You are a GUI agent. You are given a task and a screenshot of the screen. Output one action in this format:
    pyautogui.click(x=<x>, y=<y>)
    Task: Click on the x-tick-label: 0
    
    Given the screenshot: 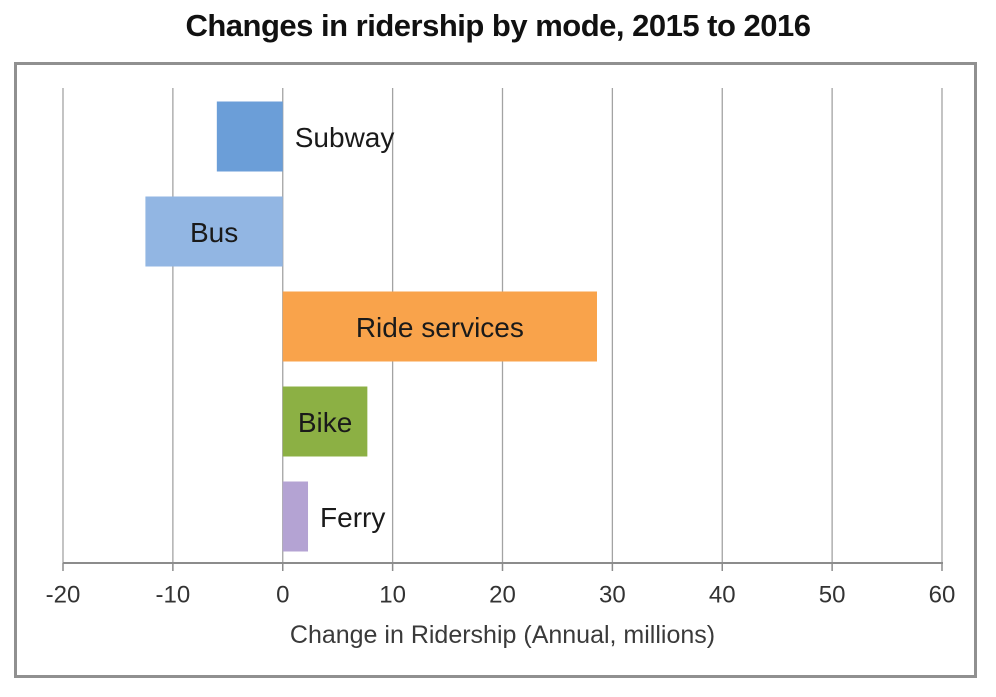 What is the action you would take?
    pyautogui.click(x=282, y=595)
    